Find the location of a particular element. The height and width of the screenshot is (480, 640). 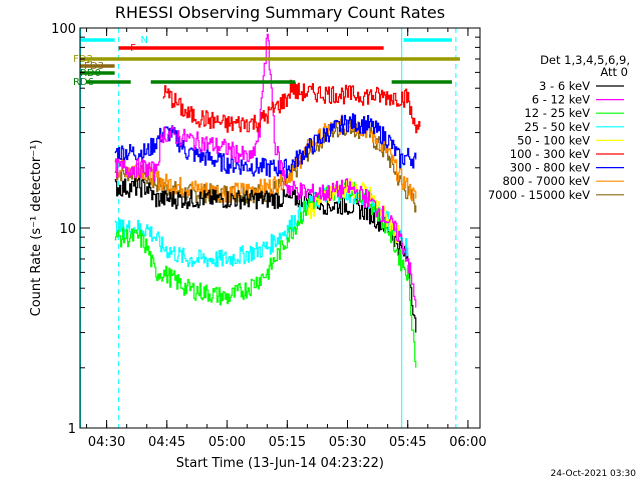

y-tick-label-1: 1 is located at coordinates (72, 429).